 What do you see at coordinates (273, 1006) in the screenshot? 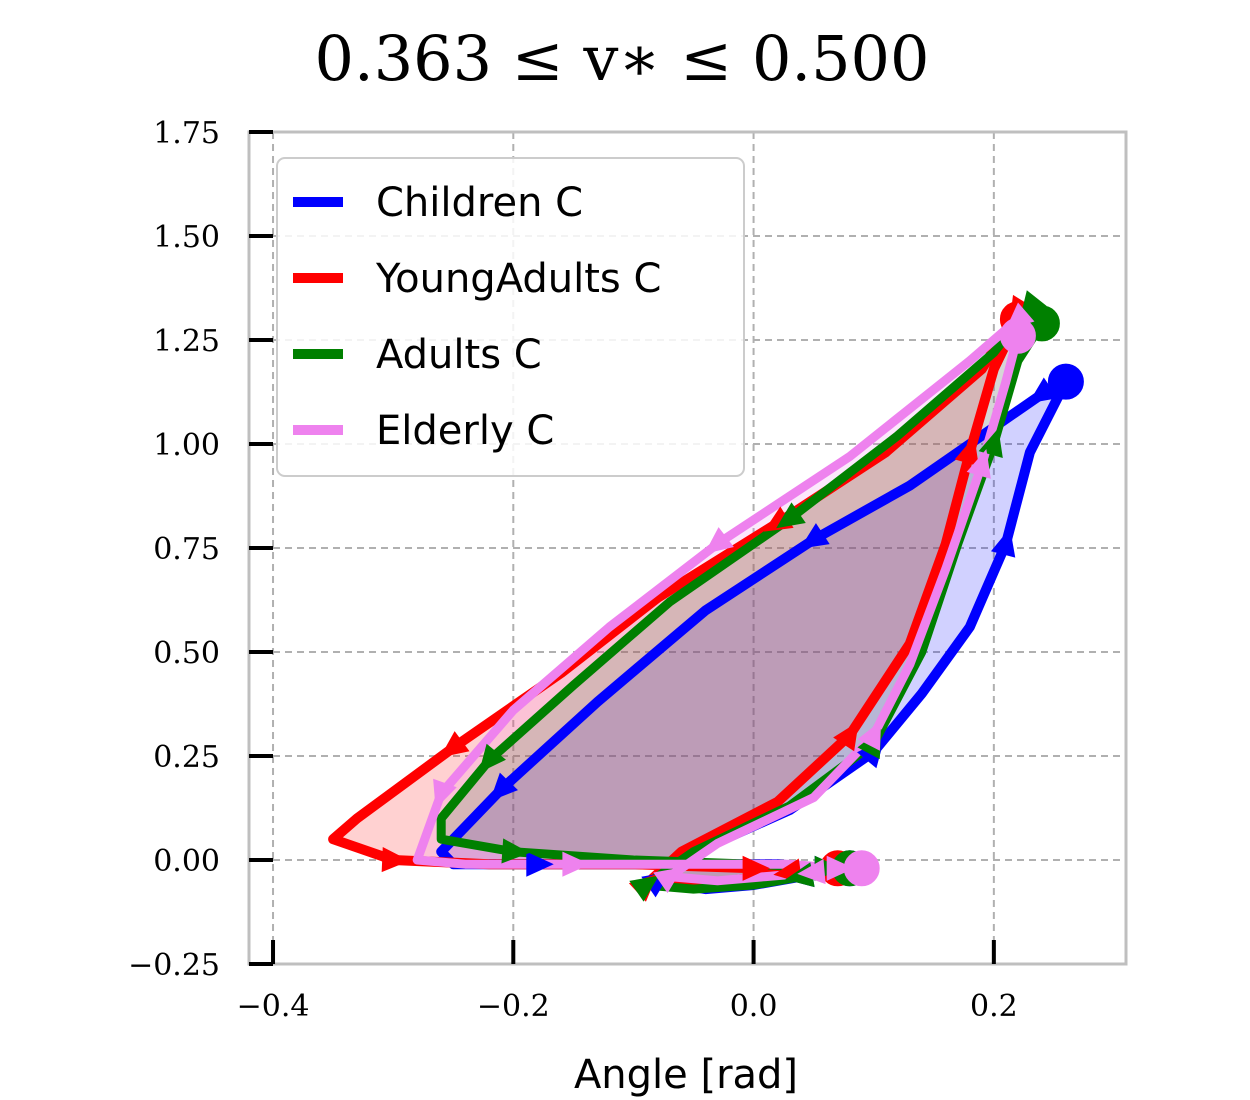
I see `x-tick-label: −0.4` at bounding box center [273, 1006].